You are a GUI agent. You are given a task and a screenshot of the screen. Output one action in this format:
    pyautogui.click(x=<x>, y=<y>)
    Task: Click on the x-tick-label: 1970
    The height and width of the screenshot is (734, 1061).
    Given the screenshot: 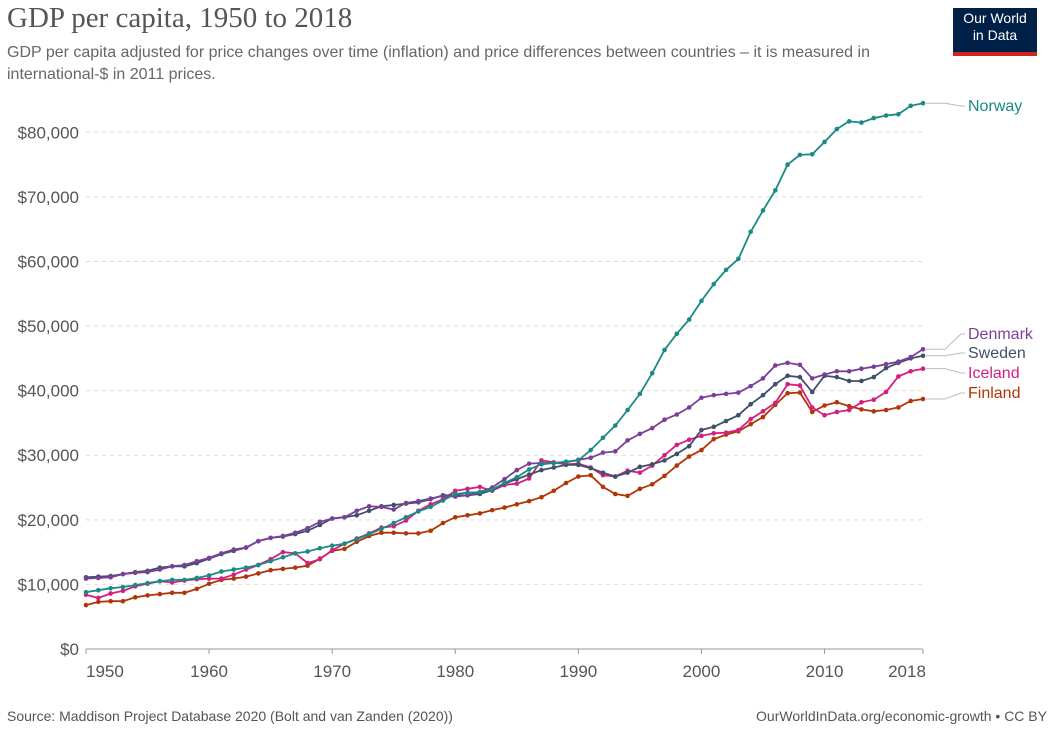 What is the action you would take?
    pyautogui.click(x=332, y=671)
    